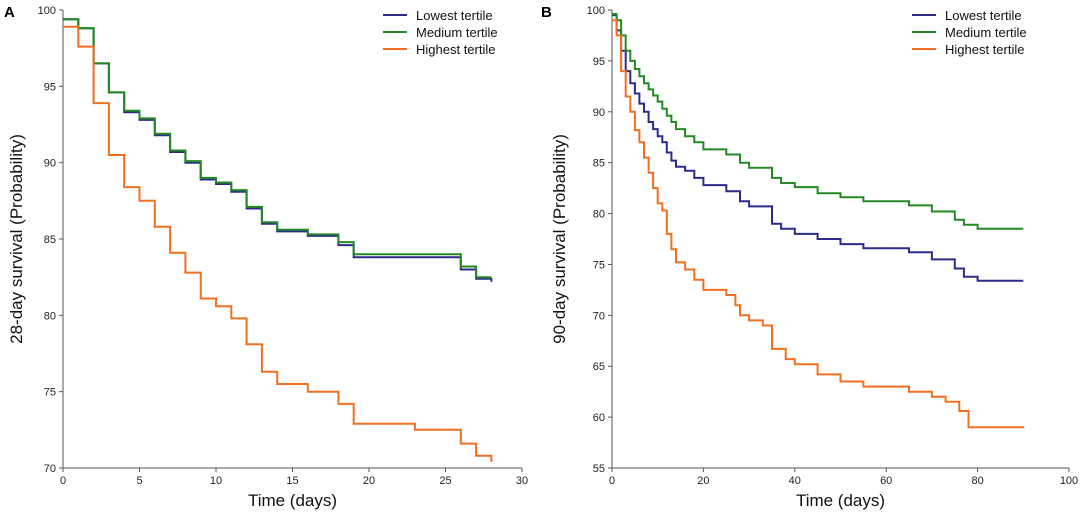 The width and height of the screenshot is (1084, 523). What do you see at coordinates (599, 469) in the screenshot?
I see `y-tick-label: 55` at bounding box center [599, 469].